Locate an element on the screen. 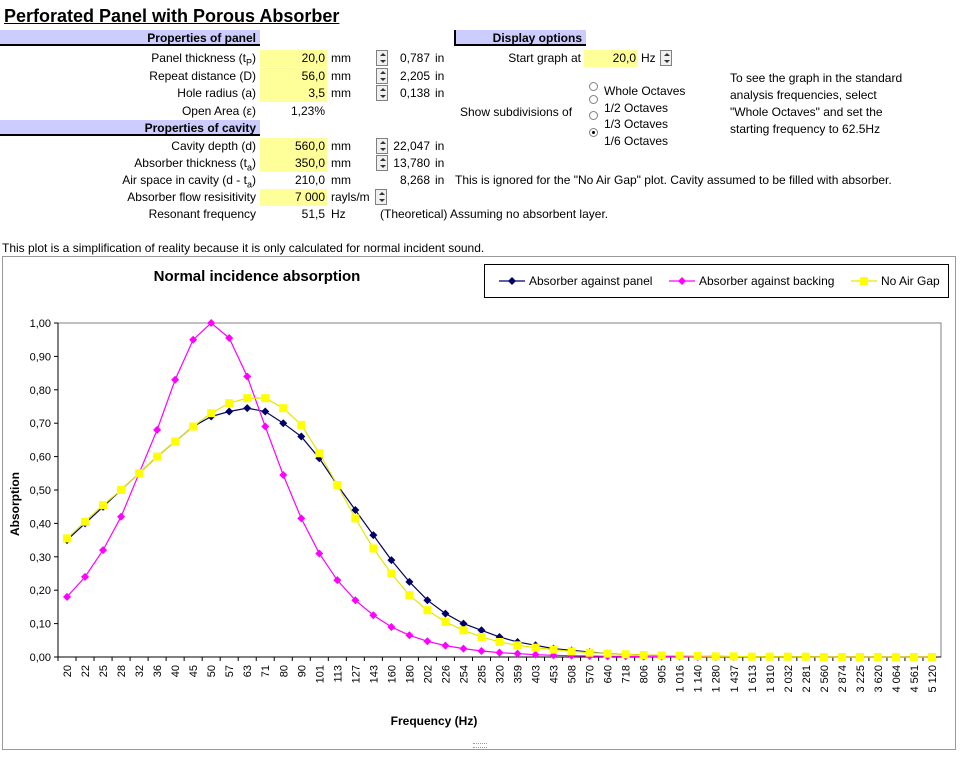 This screenshot has width=972, height=766. x-tick-label: 90 is located at coordinates (302, 671).